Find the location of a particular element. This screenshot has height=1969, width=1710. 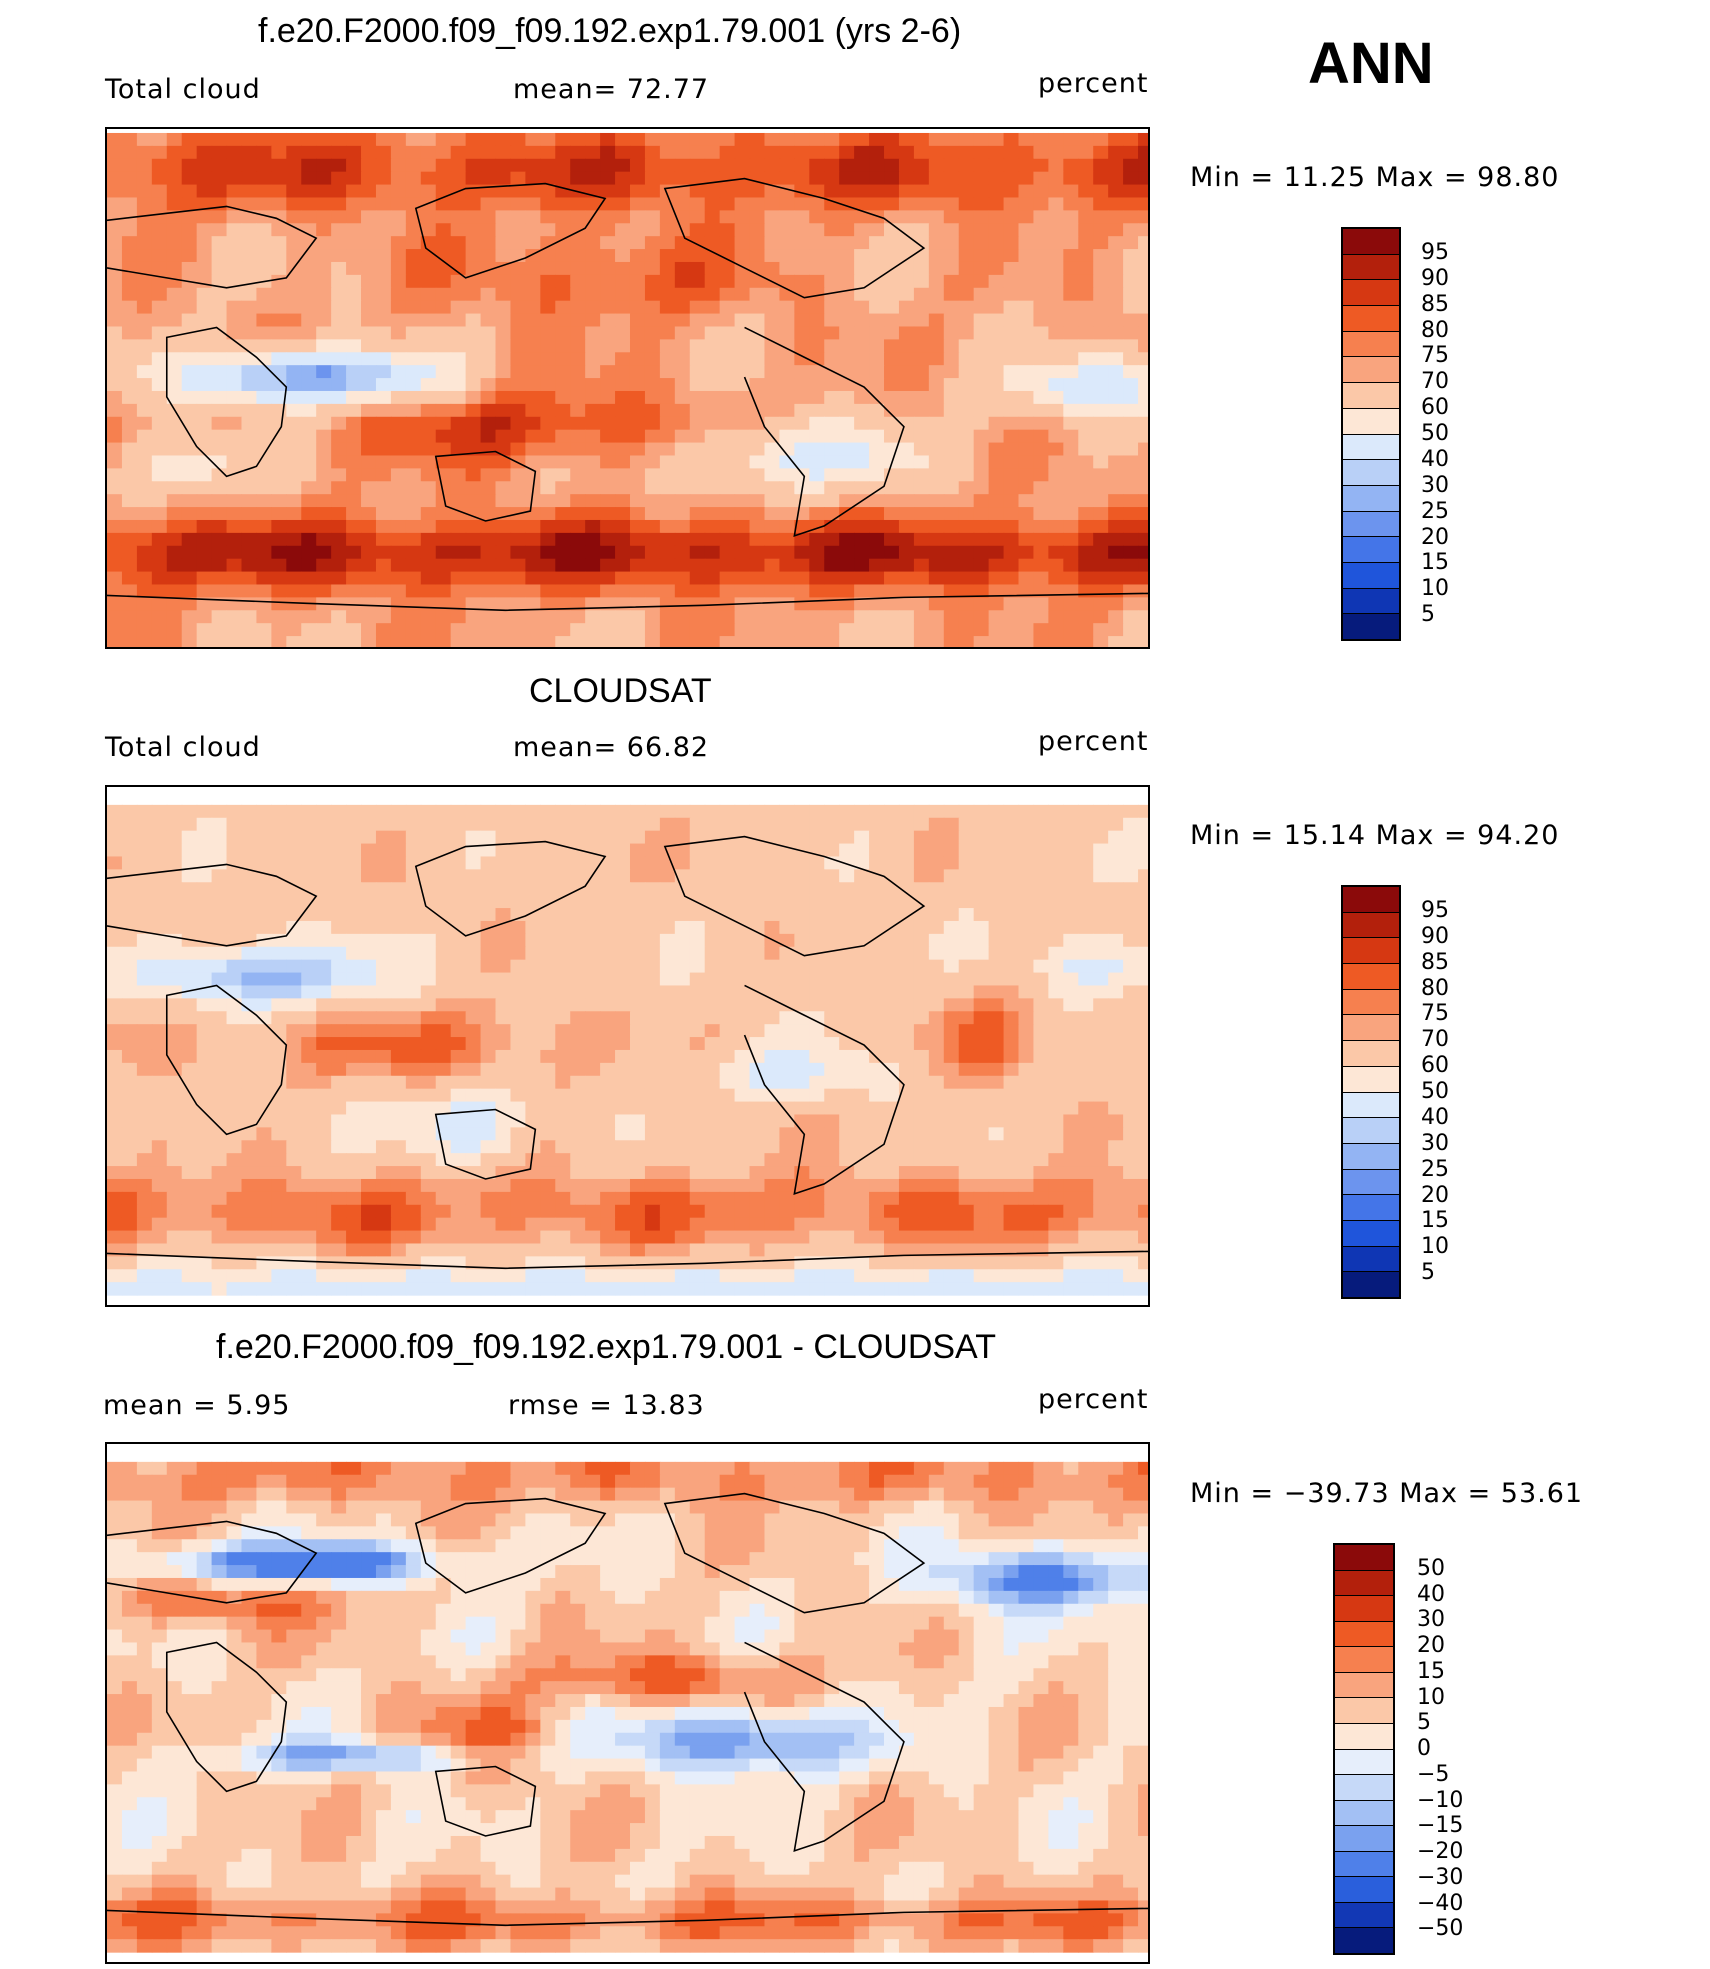

season-label: ANN is located at coordinates (1371, 63).